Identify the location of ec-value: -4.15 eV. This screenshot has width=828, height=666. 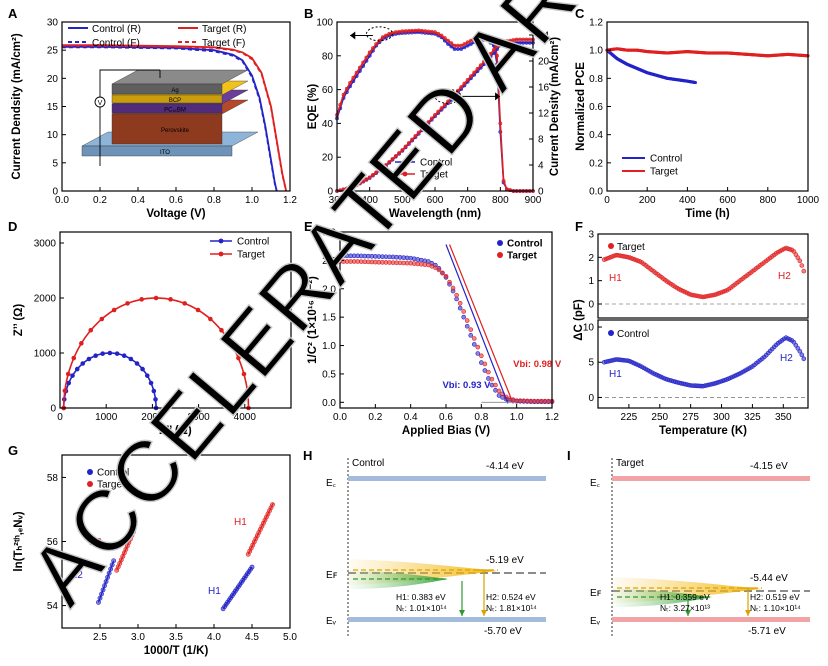
(769, 466).